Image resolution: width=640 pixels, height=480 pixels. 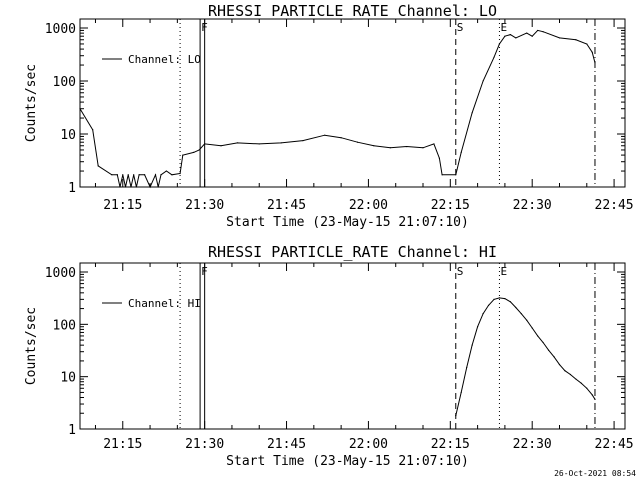 What do you see at coordinates (60, 29) in the screenshot?
I see `y-tick-label: 1000` at bounding box center [60, 29].